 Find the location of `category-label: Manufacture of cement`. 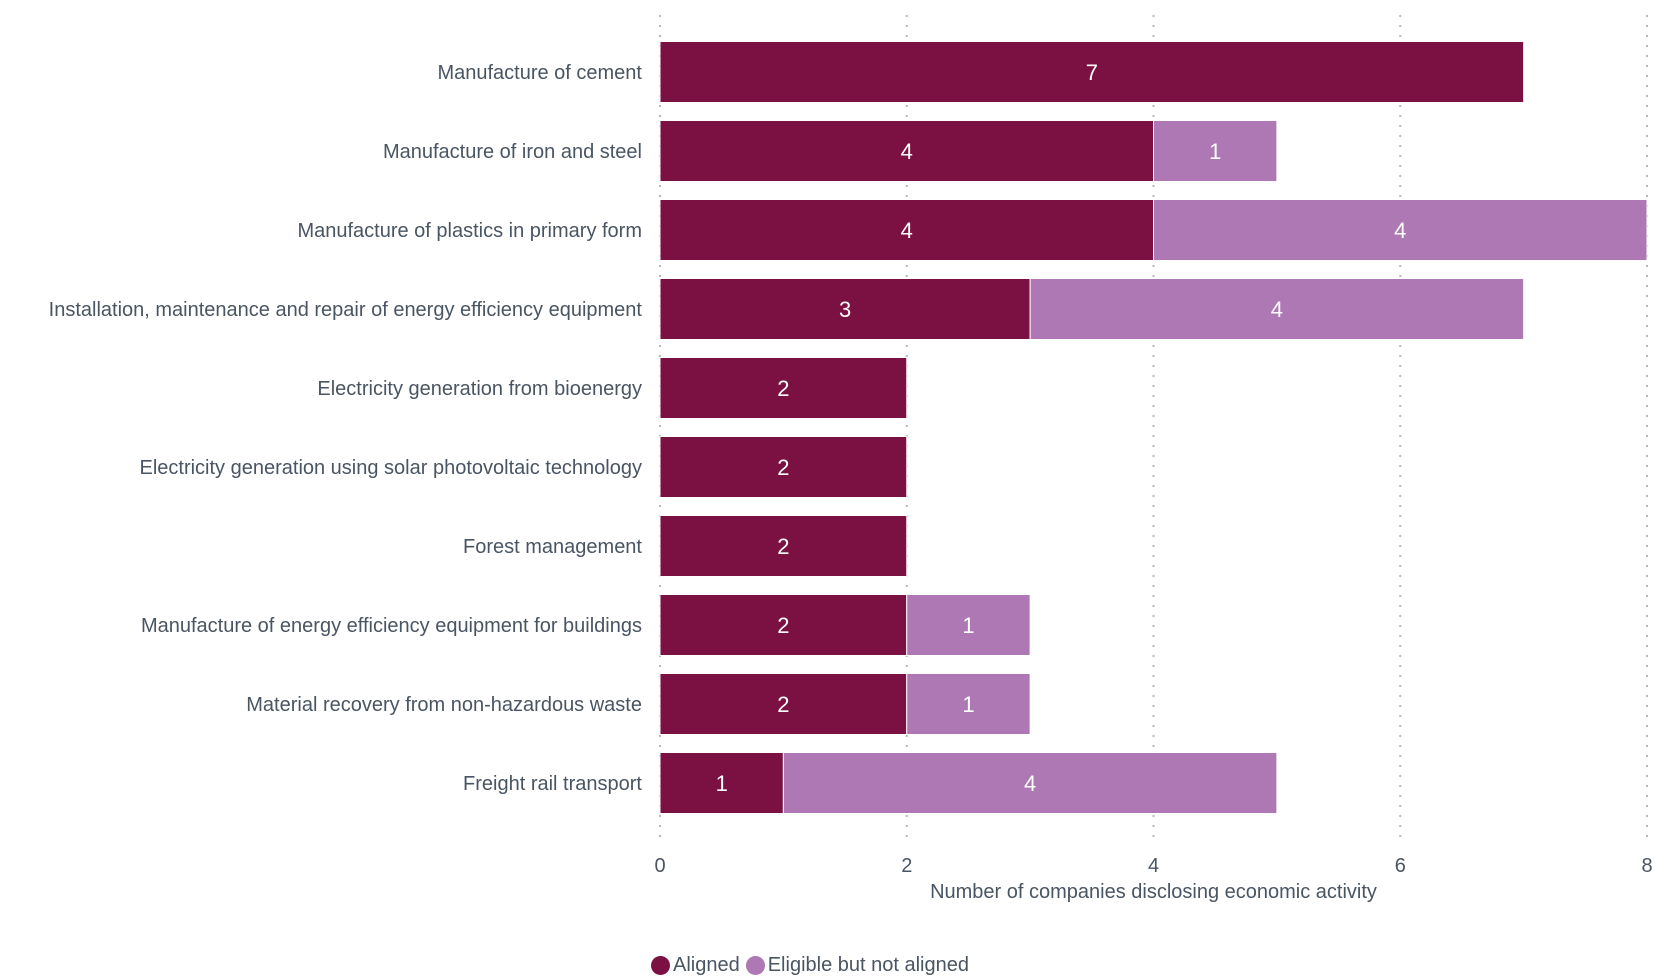

category-label: Manufacture of cement is located at coordinates (539, 73).